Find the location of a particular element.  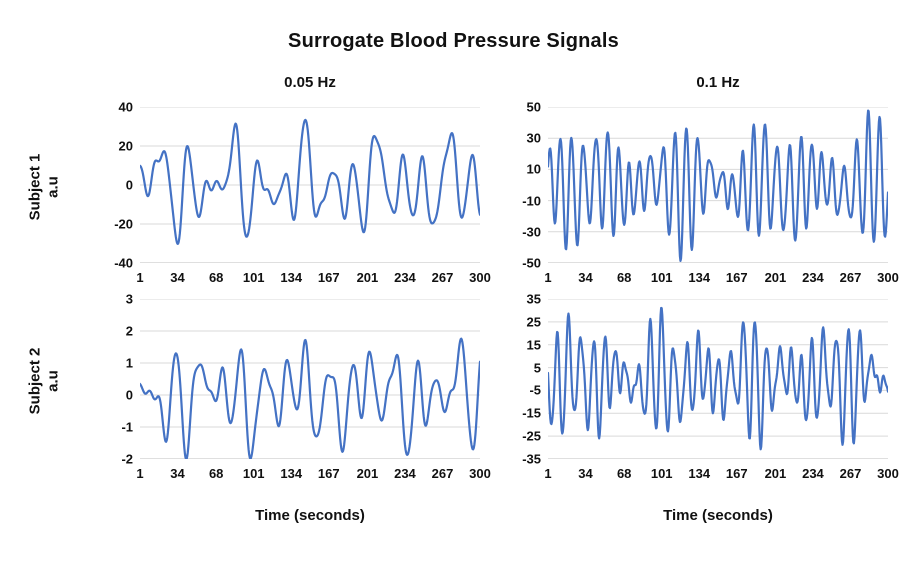

x-axis-label-left: Time (seconds) is located at coordinates (310, 515).